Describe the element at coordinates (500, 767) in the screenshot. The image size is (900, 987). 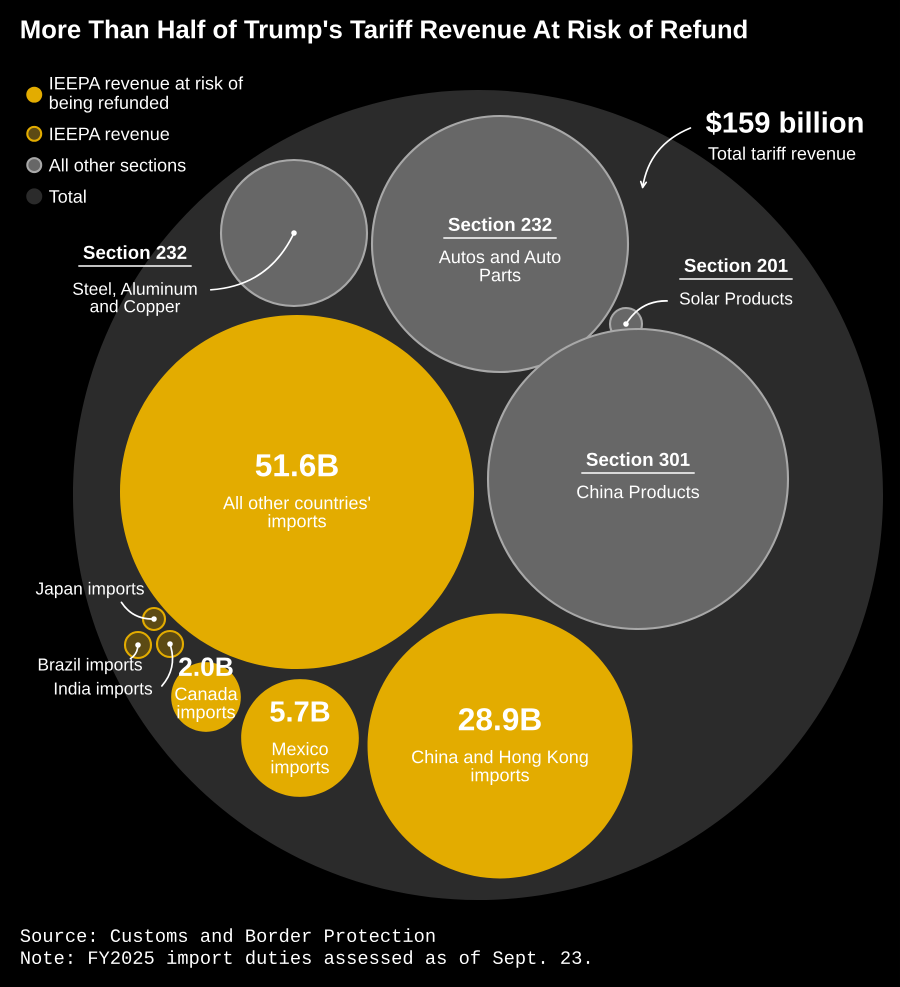
I see `category-label: China and Hong Kong imports` at that location.